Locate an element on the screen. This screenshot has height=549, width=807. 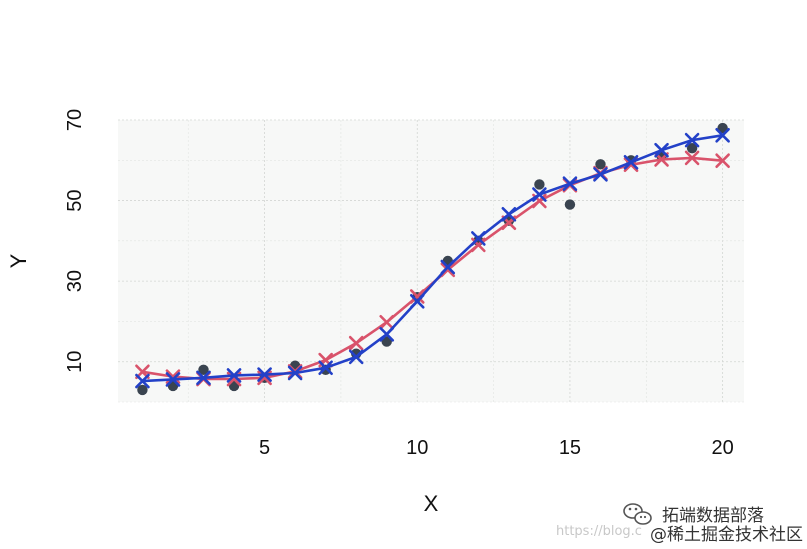
watermark-community: @稀土掘金技术社区 is located at coordinates (726, 535).